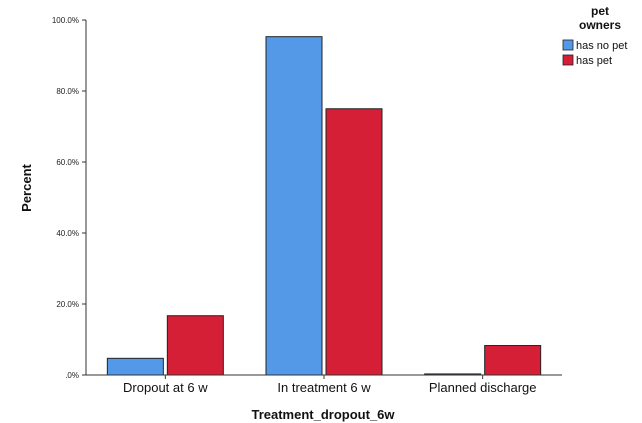 This screenshot has width=642, height=423. Describe the element at coordinates (69, 198) in the screenshot. I see `y-axis: .0% 20.0% 40.0% 60.0% 80.0% 100.0%` at that location.